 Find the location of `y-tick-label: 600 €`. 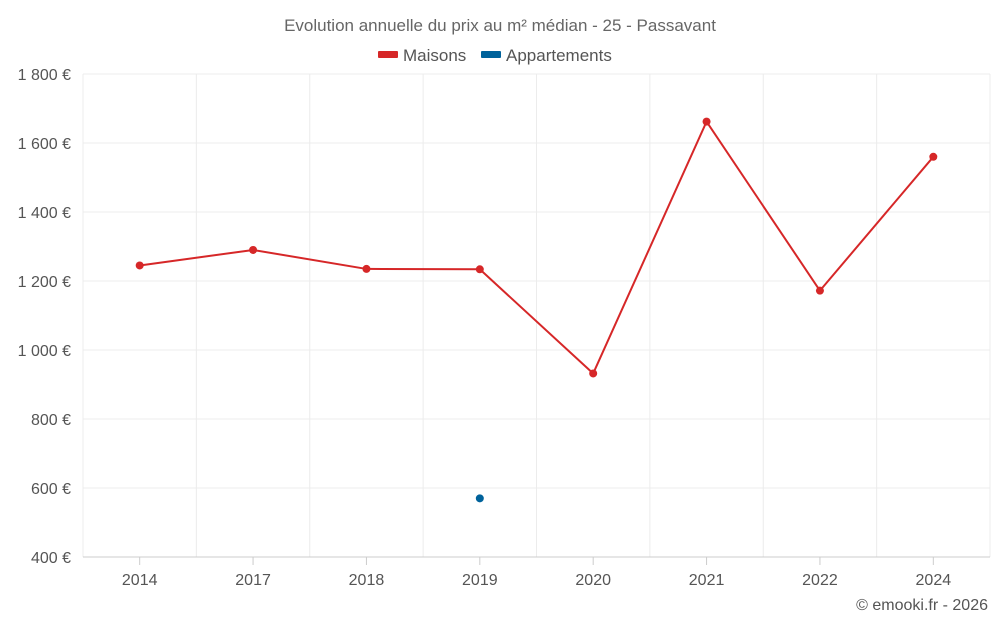

y-tick-label: 600 € is located at coordinates (51, 489).